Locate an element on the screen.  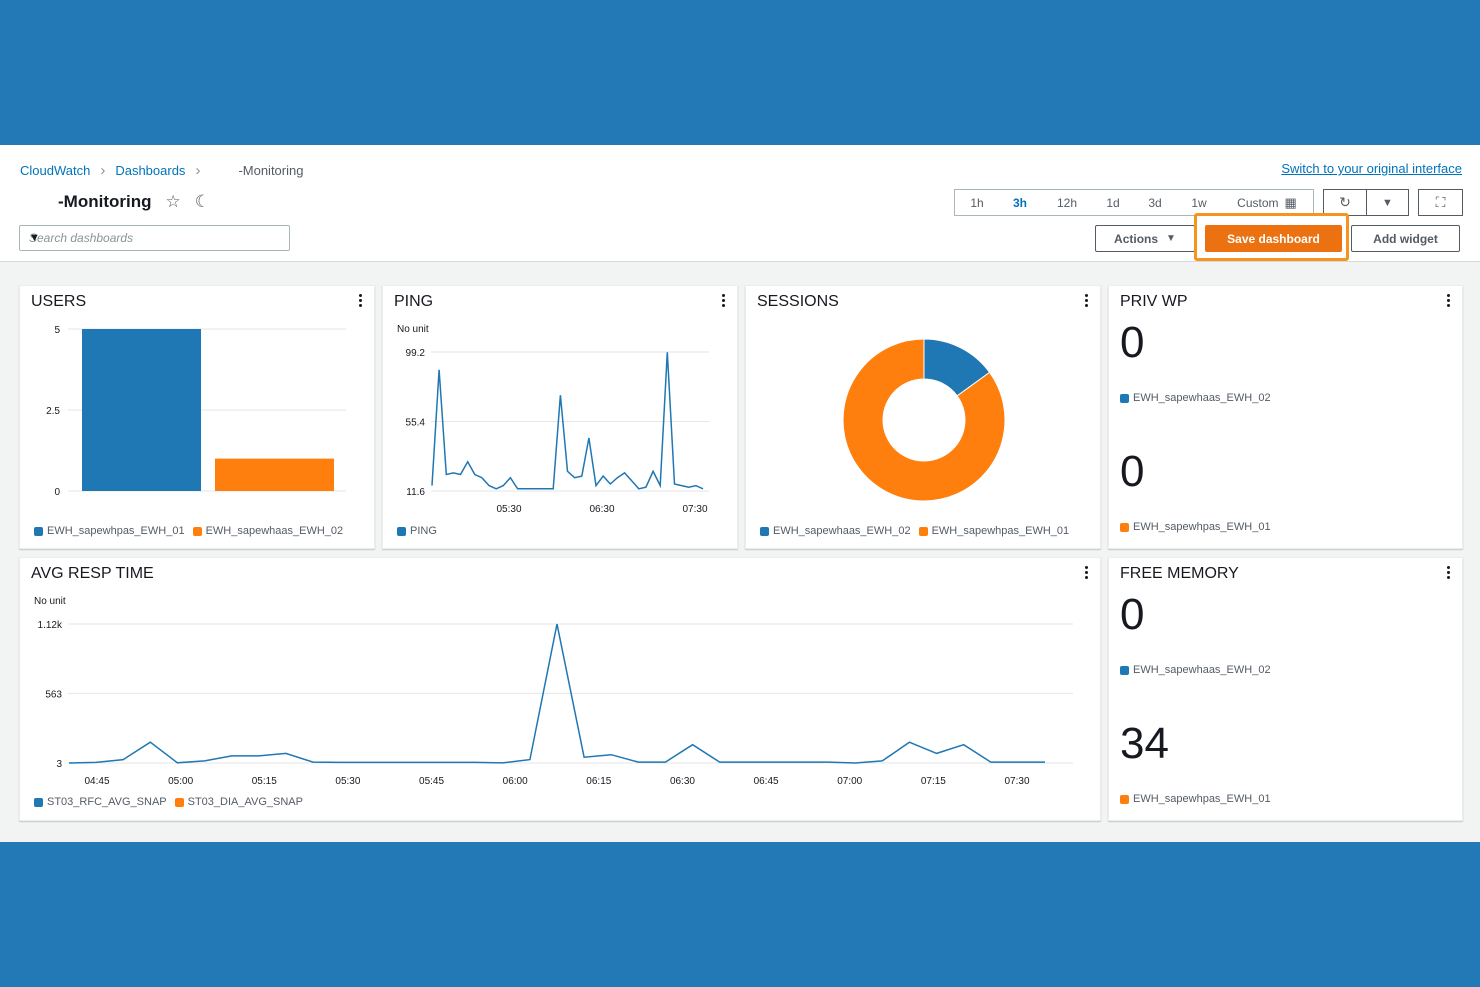
breadcrumb: CloudWatch › Dashboards › -Monitoring is located at coordinates (161, 170).